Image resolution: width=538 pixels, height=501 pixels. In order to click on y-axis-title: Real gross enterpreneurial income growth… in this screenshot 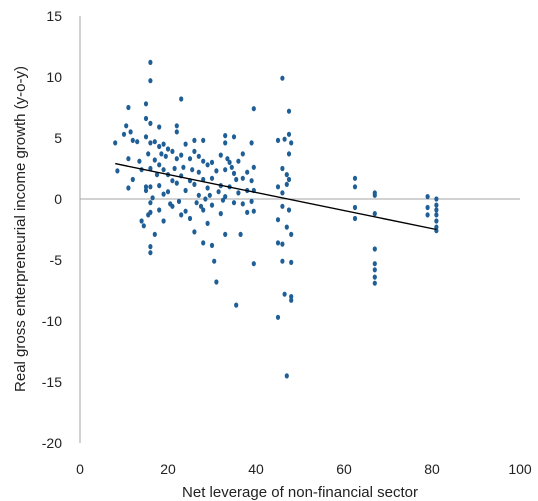, I will do `click(20, 229)`.